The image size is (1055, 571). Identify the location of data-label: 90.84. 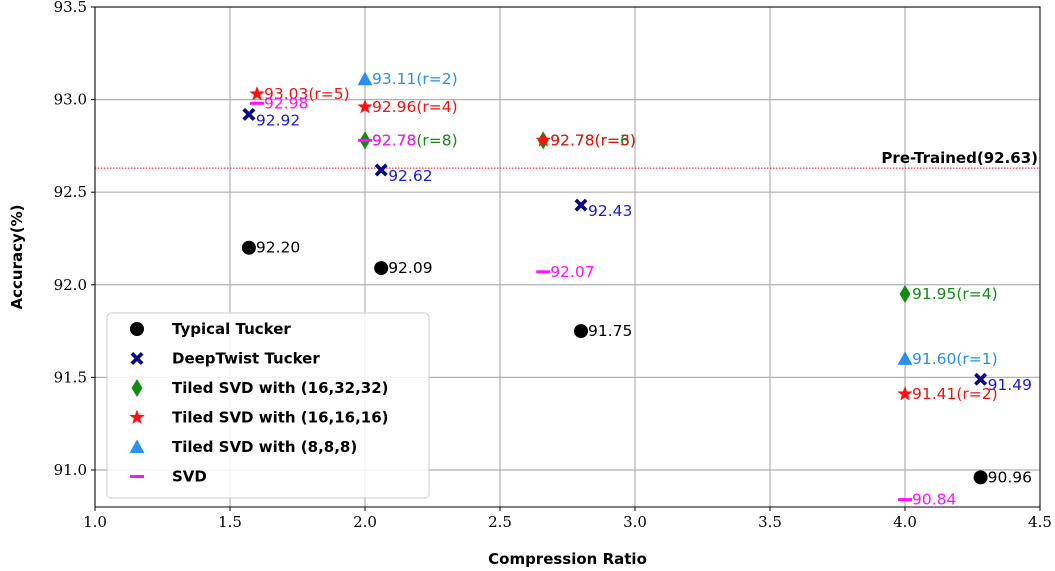
(934, 500).